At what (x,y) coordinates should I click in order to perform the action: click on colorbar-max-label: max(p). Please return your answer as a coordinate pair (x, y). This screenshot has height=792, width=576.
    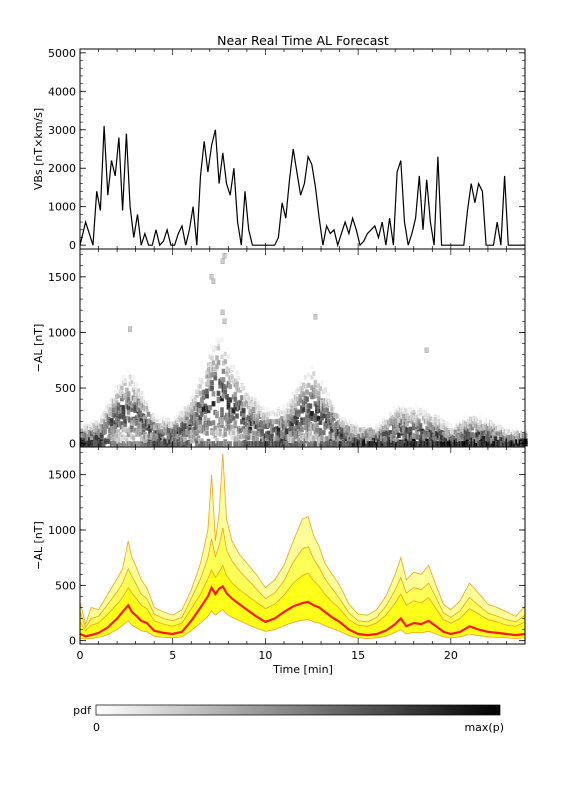
    Looking at the image, I should click on (484, 727).